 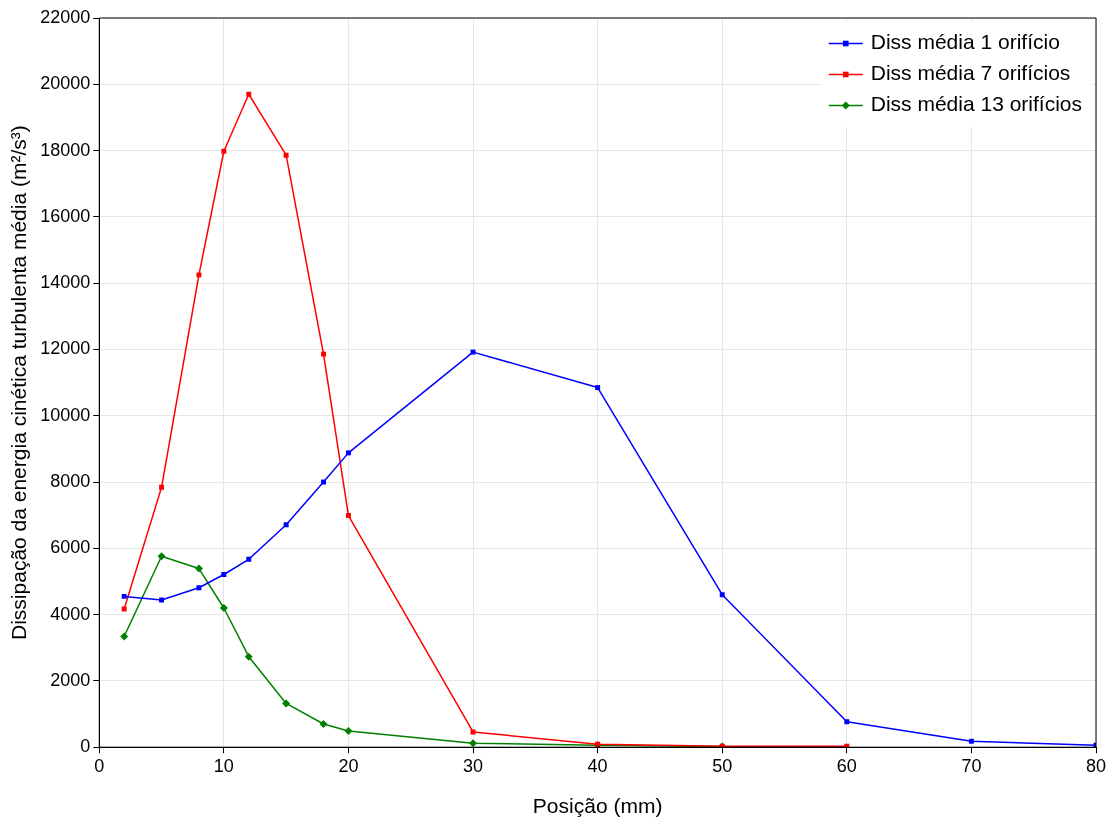 I want to click on y-tick-label: 4000, so click(x=70, y=613).